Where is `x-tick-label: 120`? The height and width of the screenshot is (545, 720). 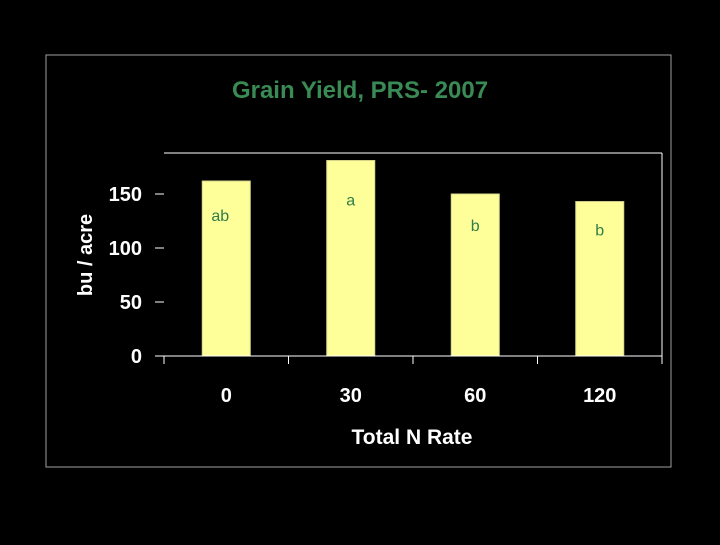
x-tick-label: 120 is located at coordinates (599, 396).